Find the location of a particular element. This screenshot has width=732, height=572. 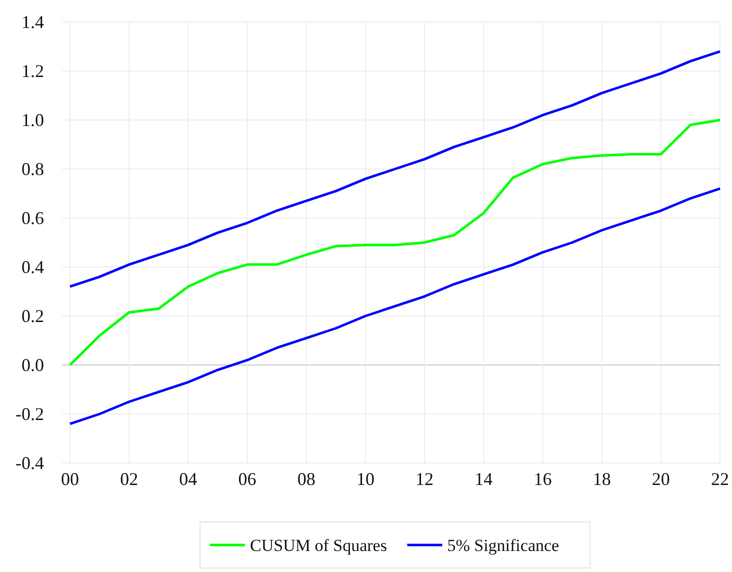

y-tick-label: 0.6 is located at coordinates (33, 218).